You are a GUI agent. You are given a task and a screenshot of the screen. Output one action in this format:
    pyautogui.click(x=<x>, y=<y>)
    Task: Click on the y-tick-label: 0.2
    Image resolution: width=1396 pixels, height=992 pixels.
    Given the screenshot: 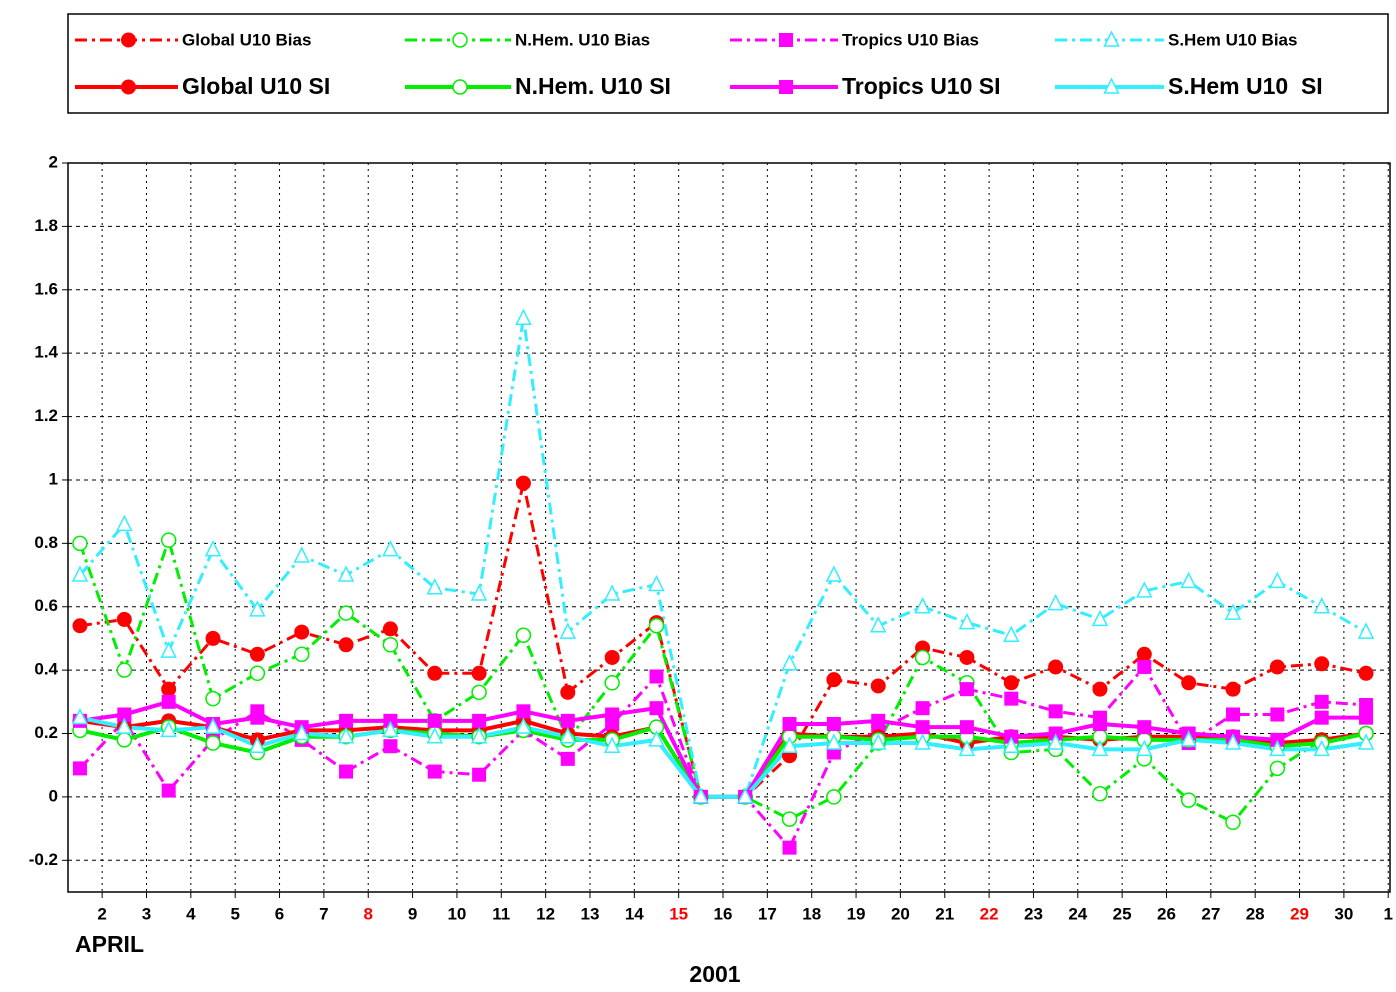 What is the action you would take?
    pyautogui.click(x=46, y=732)
    